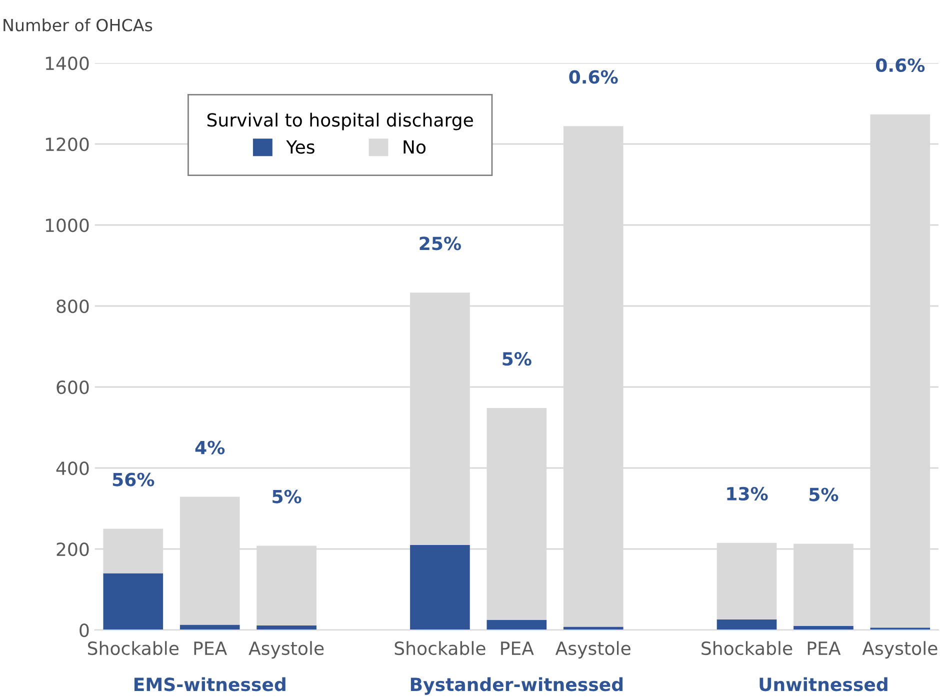 This screenshot has height=700, width=948. Describe the element at coordinates (84, 630) in the screenshot. I see `y-tick-label: 0` at that location.